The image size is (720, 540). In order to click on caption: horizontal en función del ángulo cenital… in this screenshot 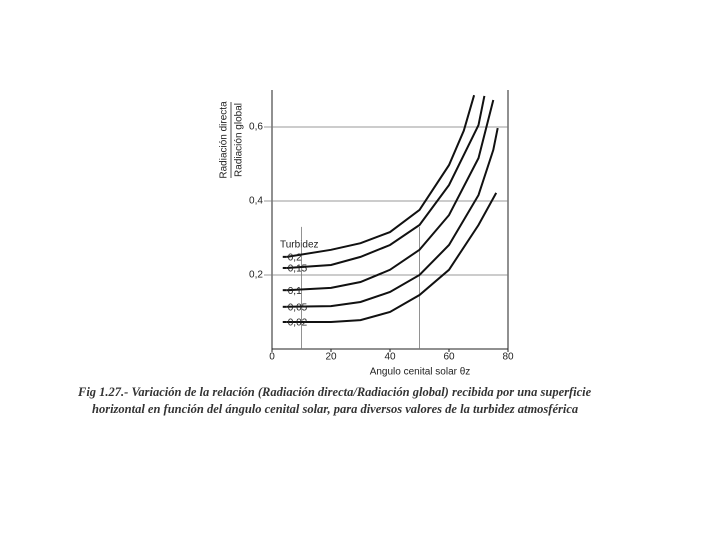, I will do `click(335, 409)`.